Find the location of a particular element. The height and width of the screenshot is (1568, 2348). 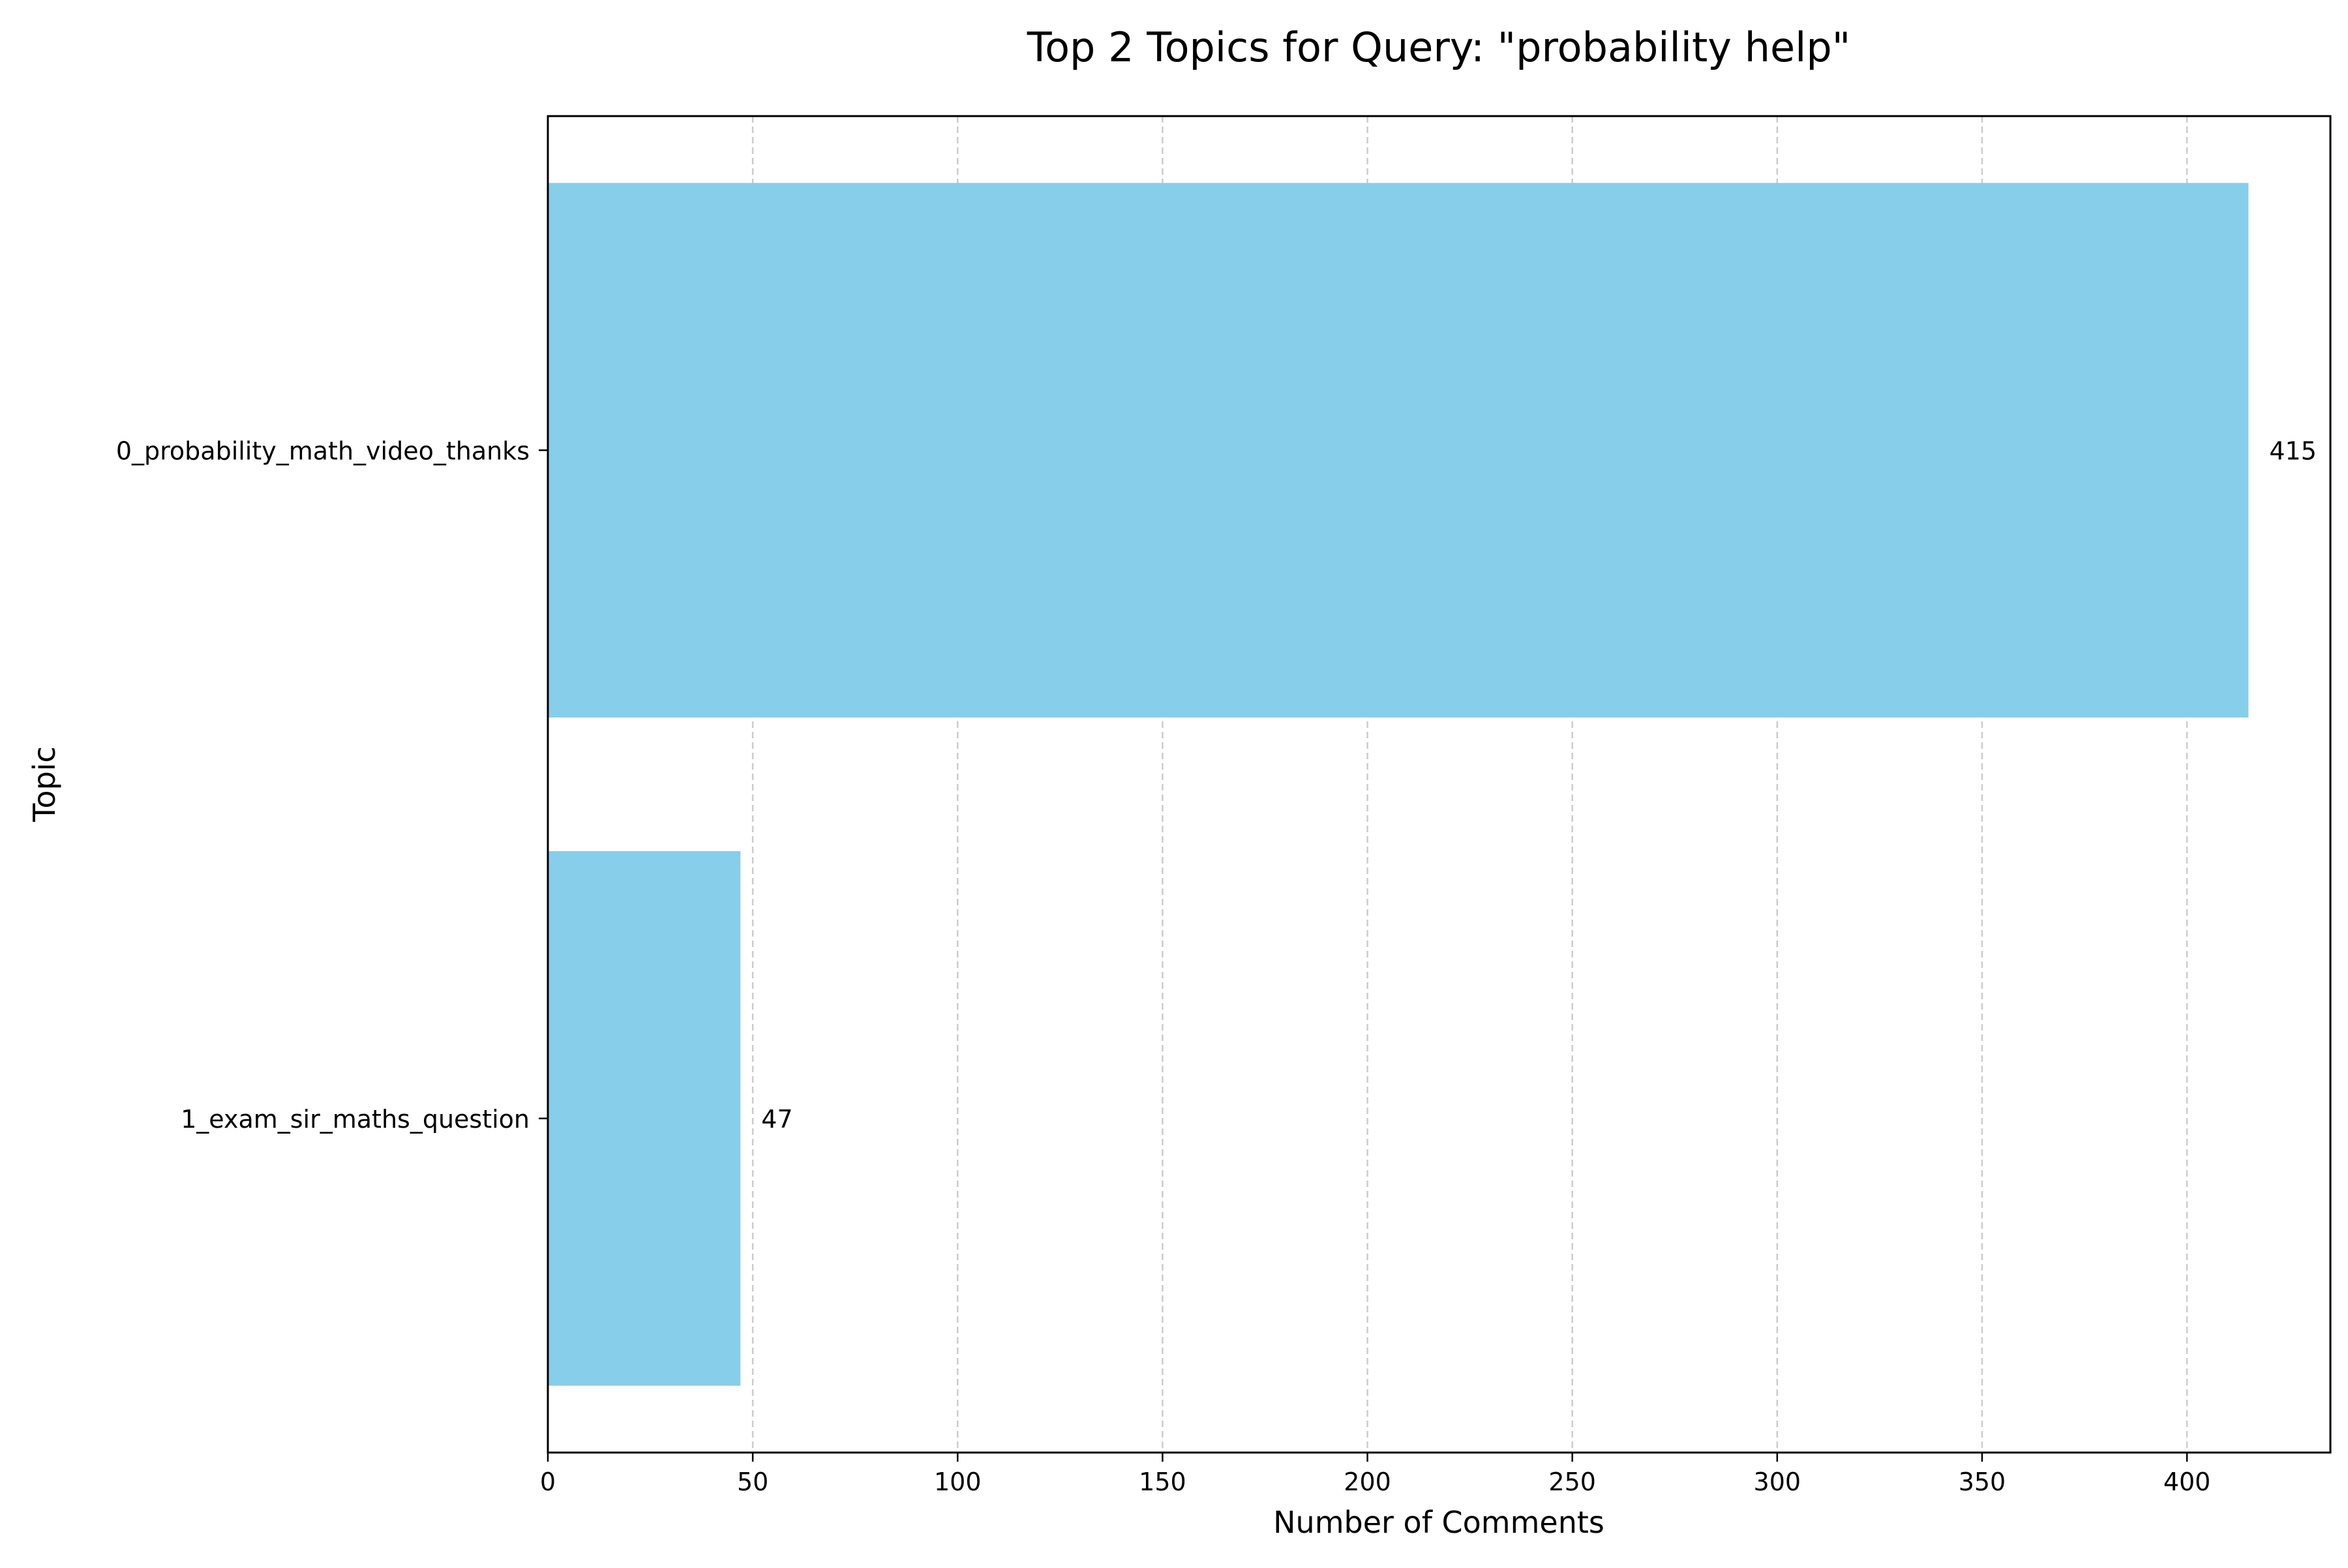

y-tick-label: 0_probability_math_video_thanks is located at coordinates (323, 450).